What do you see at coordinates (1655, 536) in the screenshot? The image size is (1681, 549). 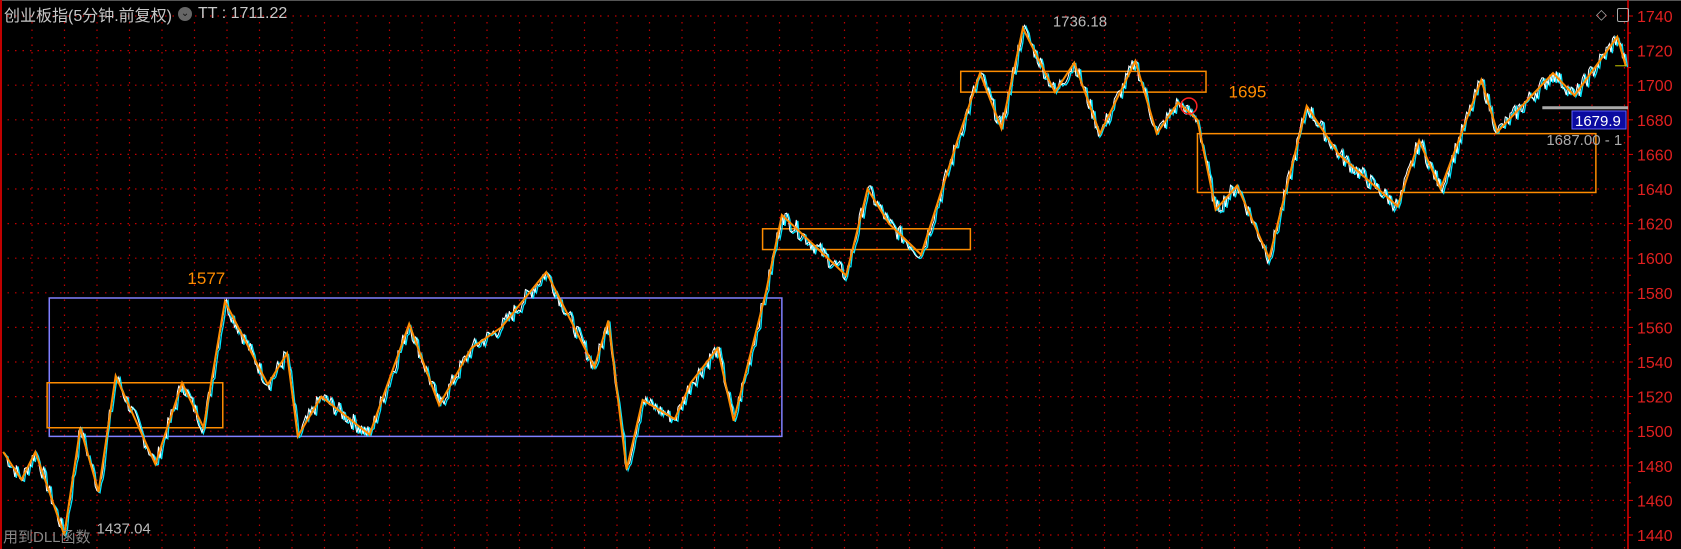 I see `axis-tick-label: 1440` at bounding box center [1655, 536].